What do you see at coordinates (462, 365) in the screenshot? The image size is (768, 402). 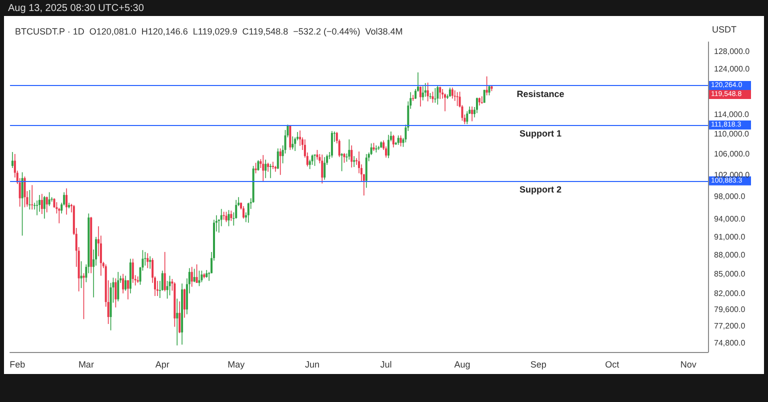 I see `x-tick-label: Aug` at bounding box center [462, 365].